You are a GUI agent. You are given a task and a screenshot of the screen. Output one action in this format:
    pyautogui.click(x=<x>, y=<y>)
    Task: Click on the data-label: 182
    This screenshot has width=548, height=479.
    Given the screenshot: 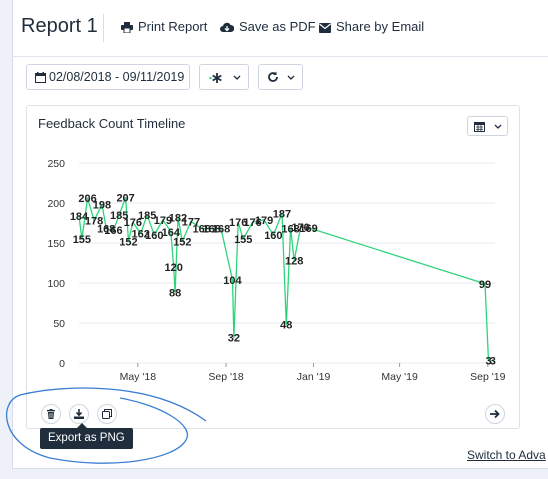 What is the action you would take?
    pyautogui.click(x=178, y=218)
    